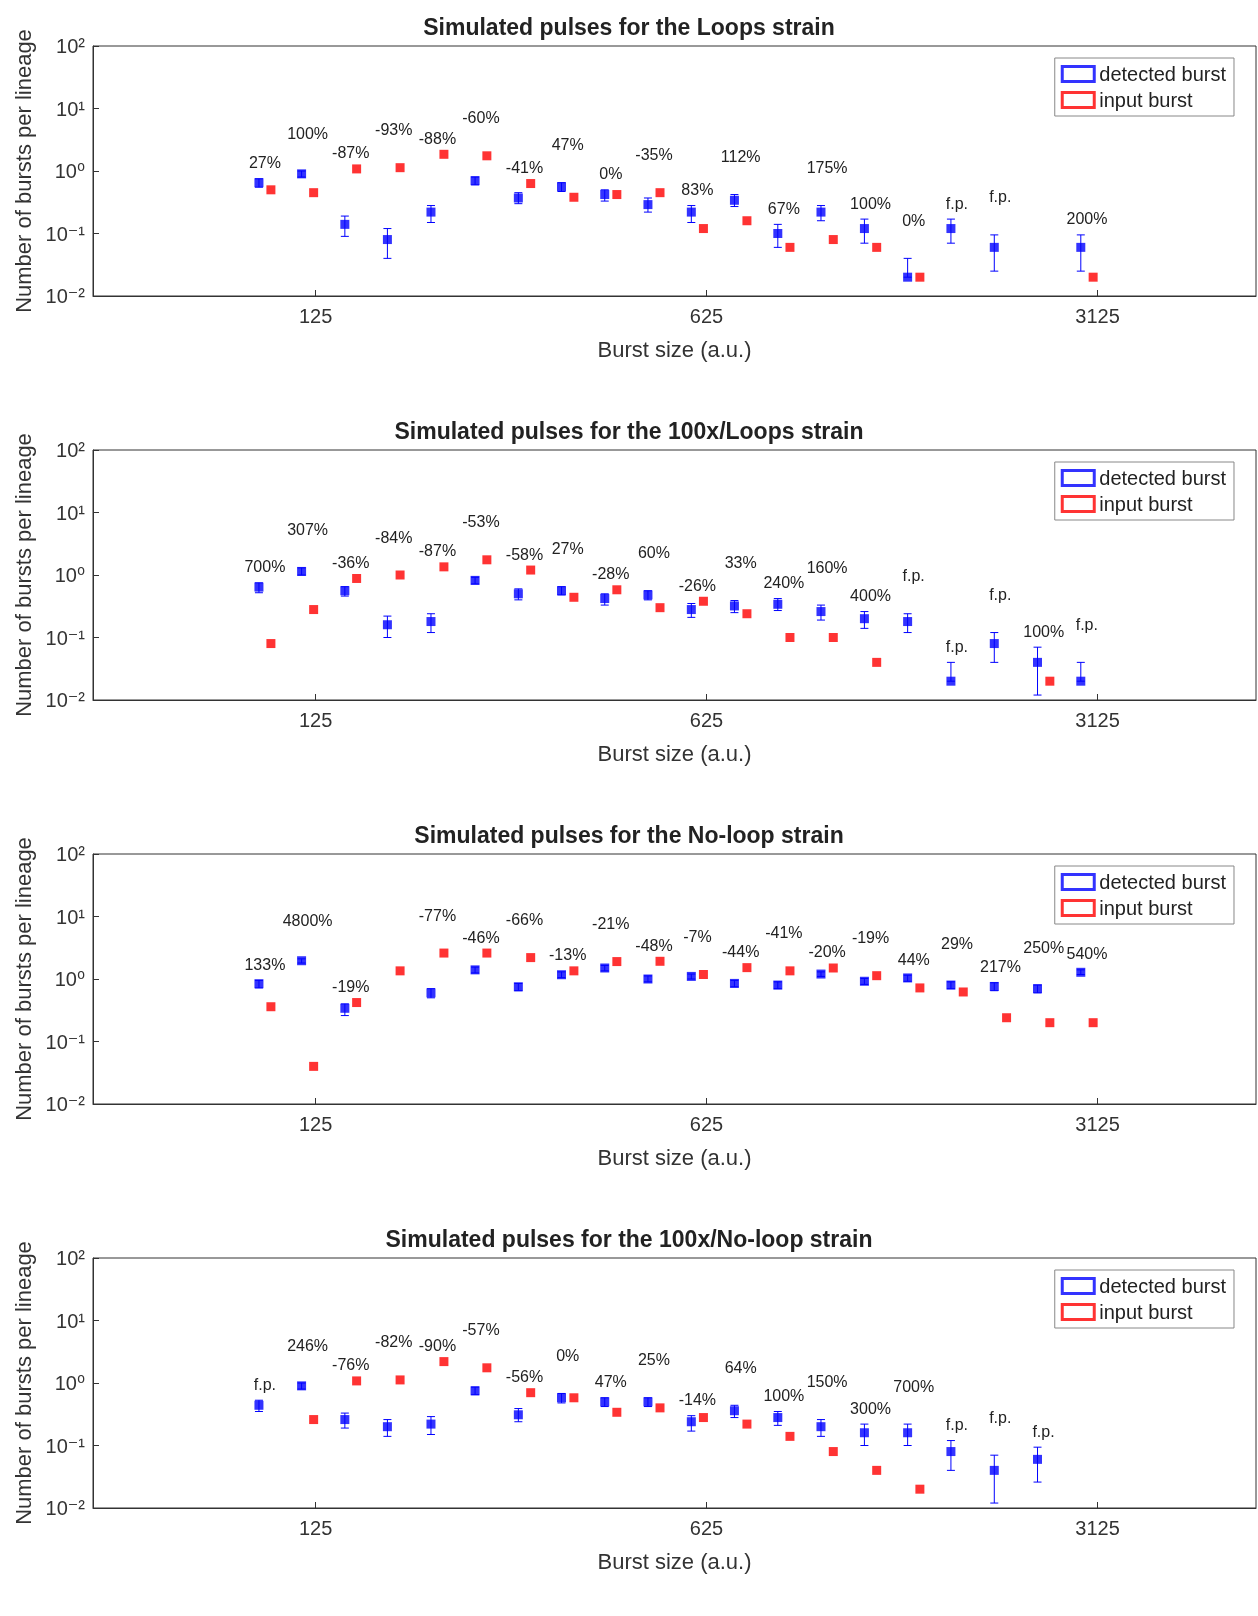  What do you see at coordinates (307, 921) in the screenshot?
I see `annotation: 4800%` at bounding box center [307, 921].